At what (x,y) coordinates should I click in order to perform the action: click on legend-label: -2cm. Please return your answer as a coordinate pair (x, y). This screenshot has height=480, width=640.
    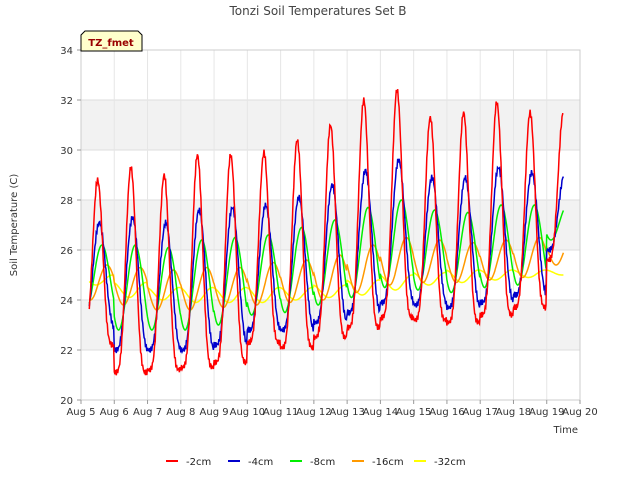
    Looking at the image, I should click on (198, 462).